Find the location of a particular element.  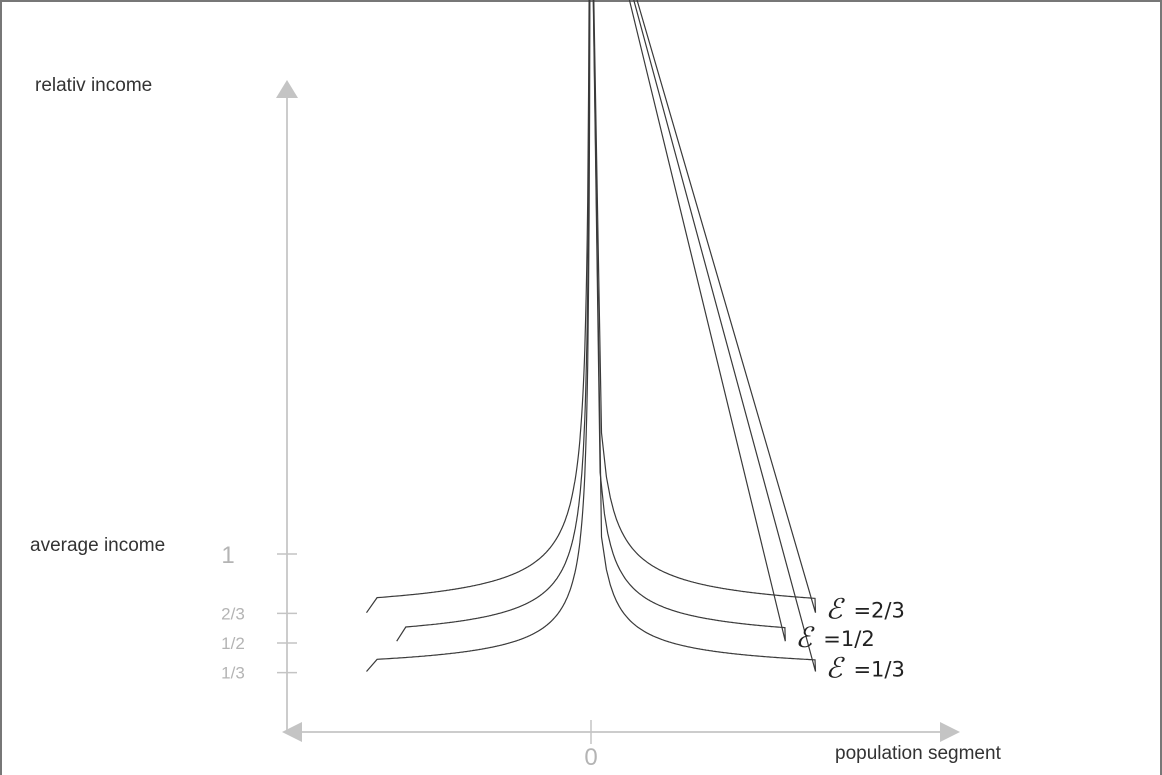

y-tick-label: 1 is located at coordinates (227, 555).